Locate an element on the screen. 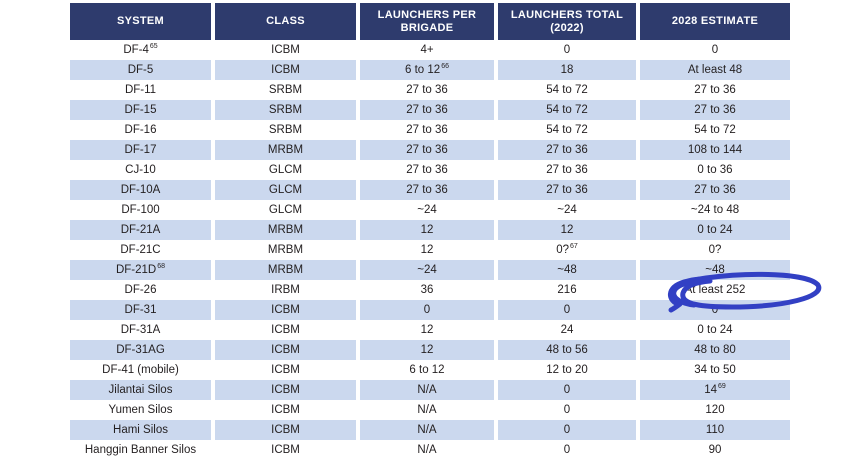 The image size is (862, 460). cell-text: DF-26 is located at coordinates (140, 290).